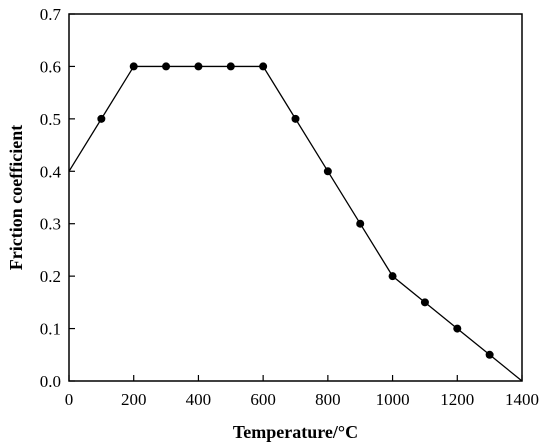  What do you see at coordinates (69, 399) in the screenshot?
I see `x-tick-label: 0` at bounding box center [69, 399].